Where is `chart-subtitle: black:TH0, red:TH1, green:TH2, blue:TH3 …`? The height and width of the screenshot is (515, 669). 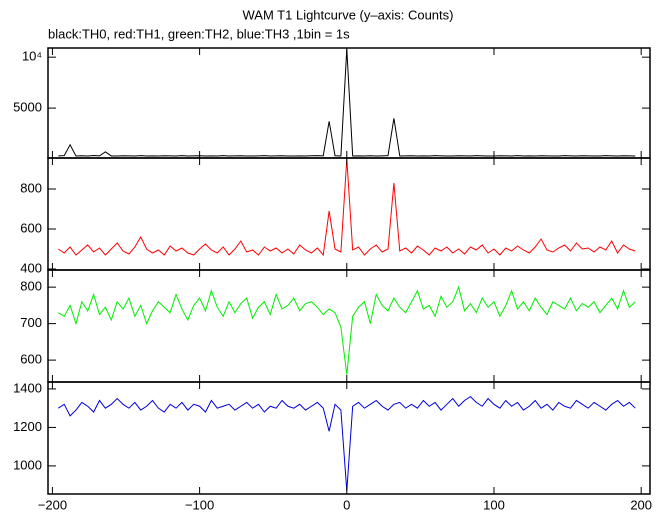
chart-subtitle: black:TH0, red:TH1, green:TH2, blue:TH3 … is located at coordinates (199, 33).